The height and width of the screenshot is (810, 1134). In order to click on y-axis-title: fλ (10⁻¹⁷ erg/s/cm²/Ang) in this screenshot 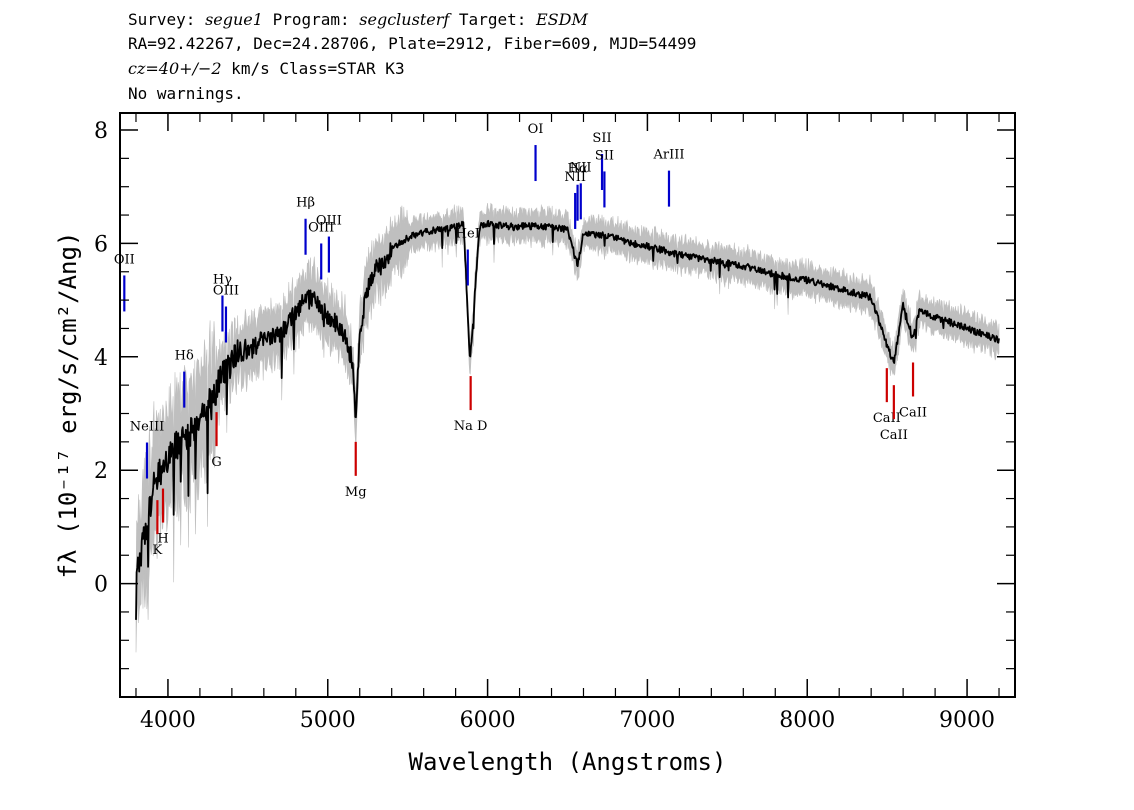, I will do `click(68, 405)`.